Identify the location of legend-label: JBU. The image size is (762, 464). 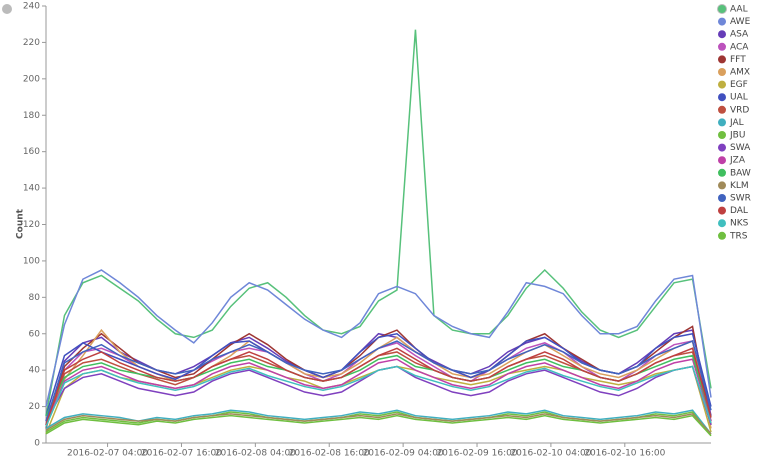
(737, 136).